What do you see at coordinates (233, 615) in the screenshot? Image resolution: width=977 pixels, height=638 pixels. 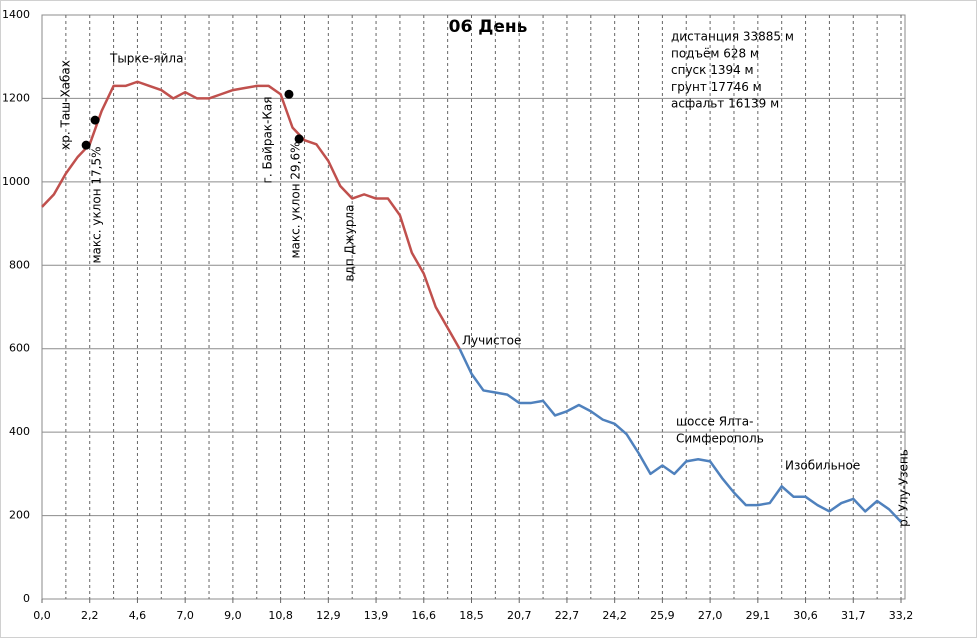 I see `x-tick-label: 9,0` at bounding box center [233, 615].